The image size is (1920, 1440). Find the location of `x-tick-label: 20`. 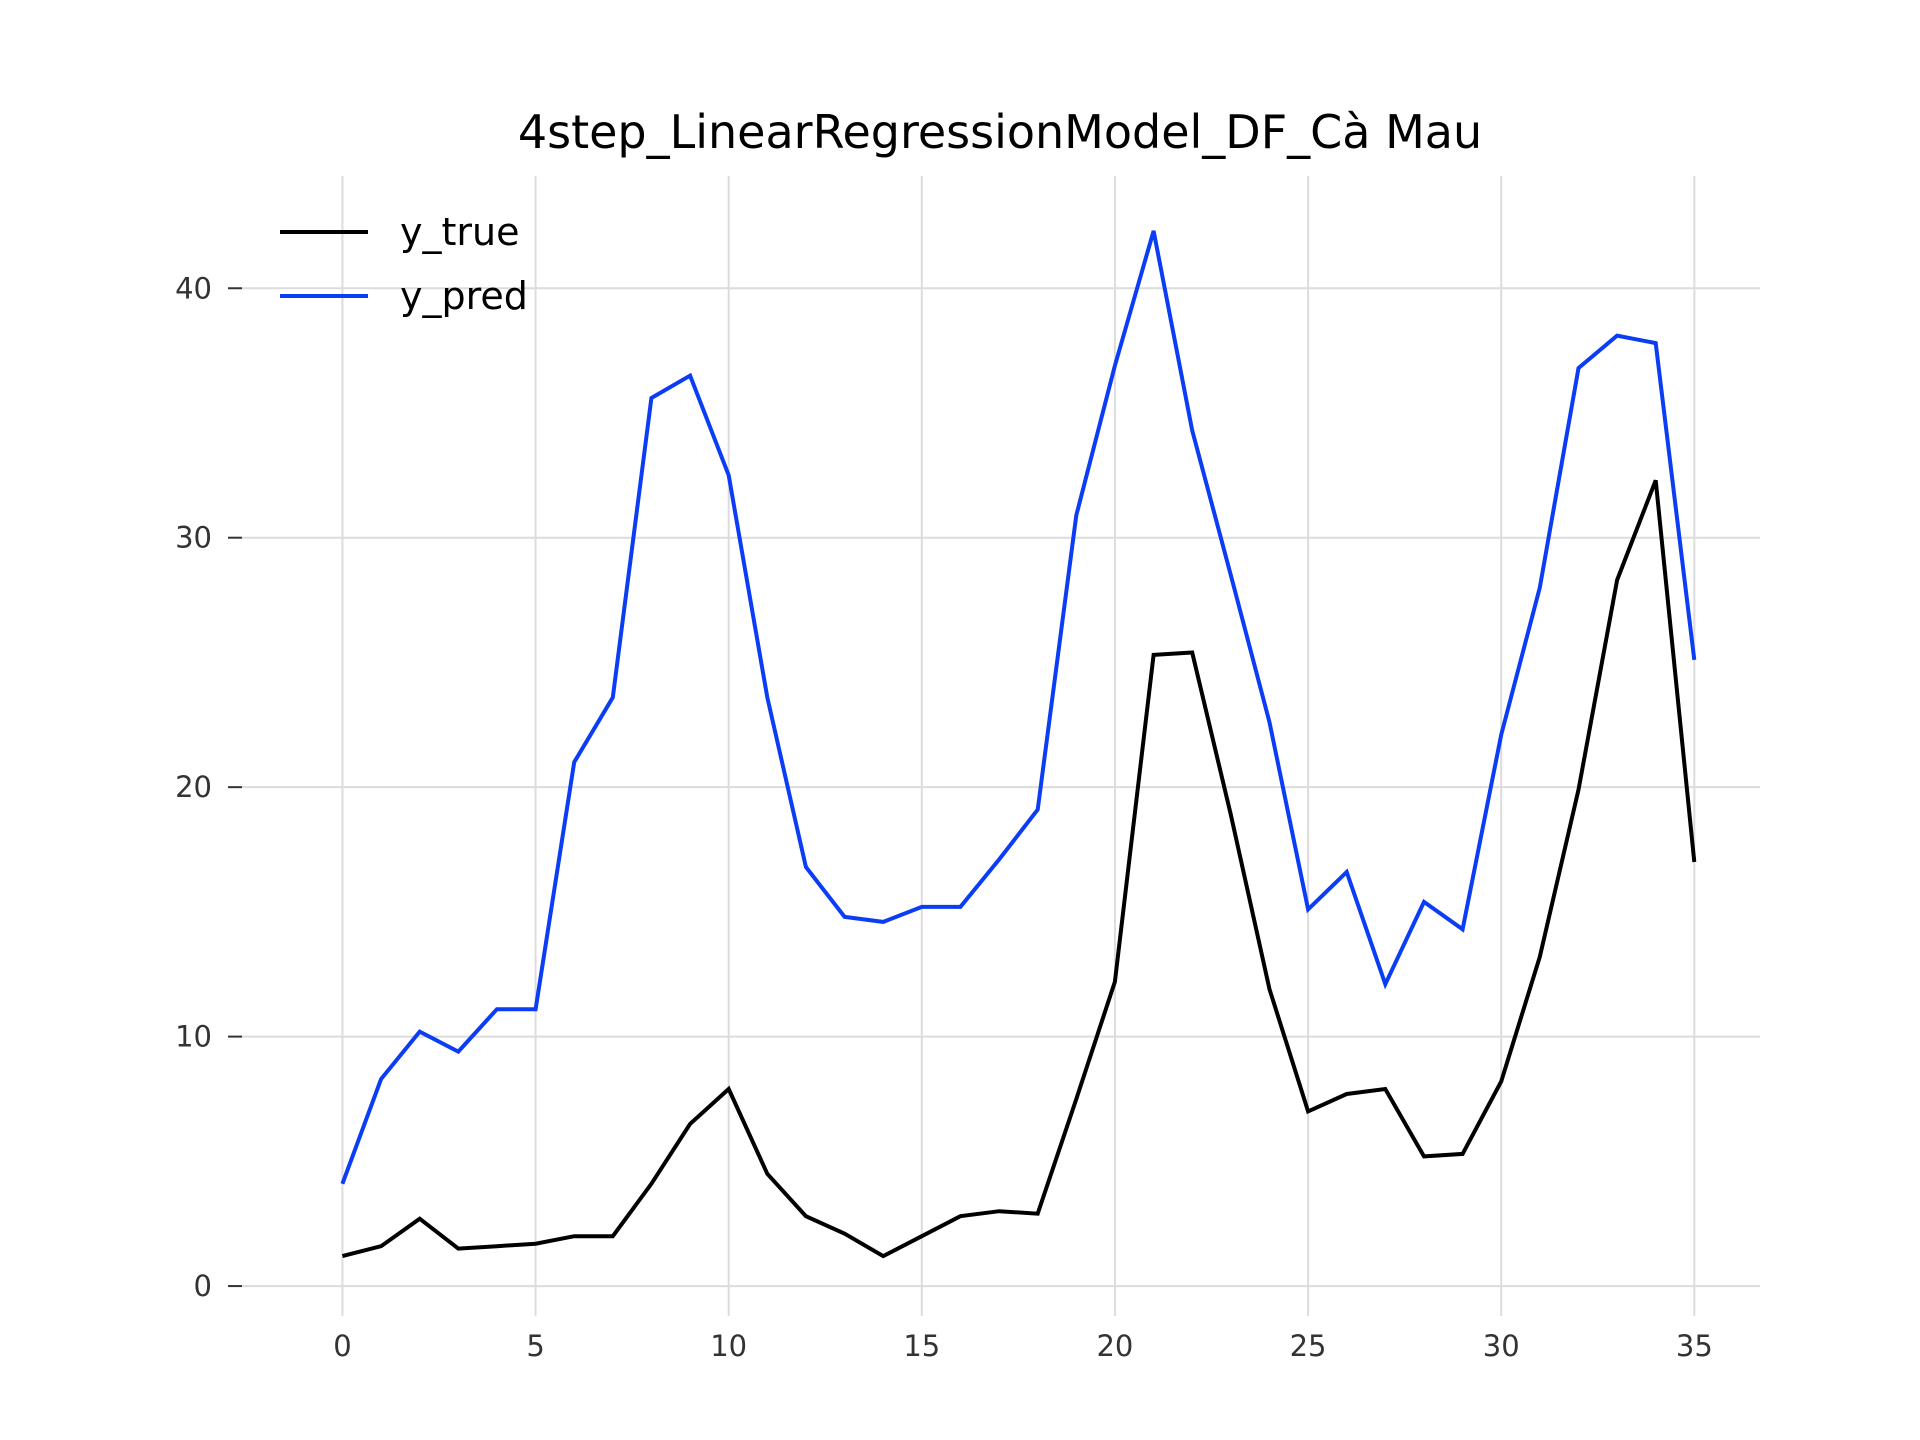

x-tick-label: 20 is located at coordinates (1114, 1346).